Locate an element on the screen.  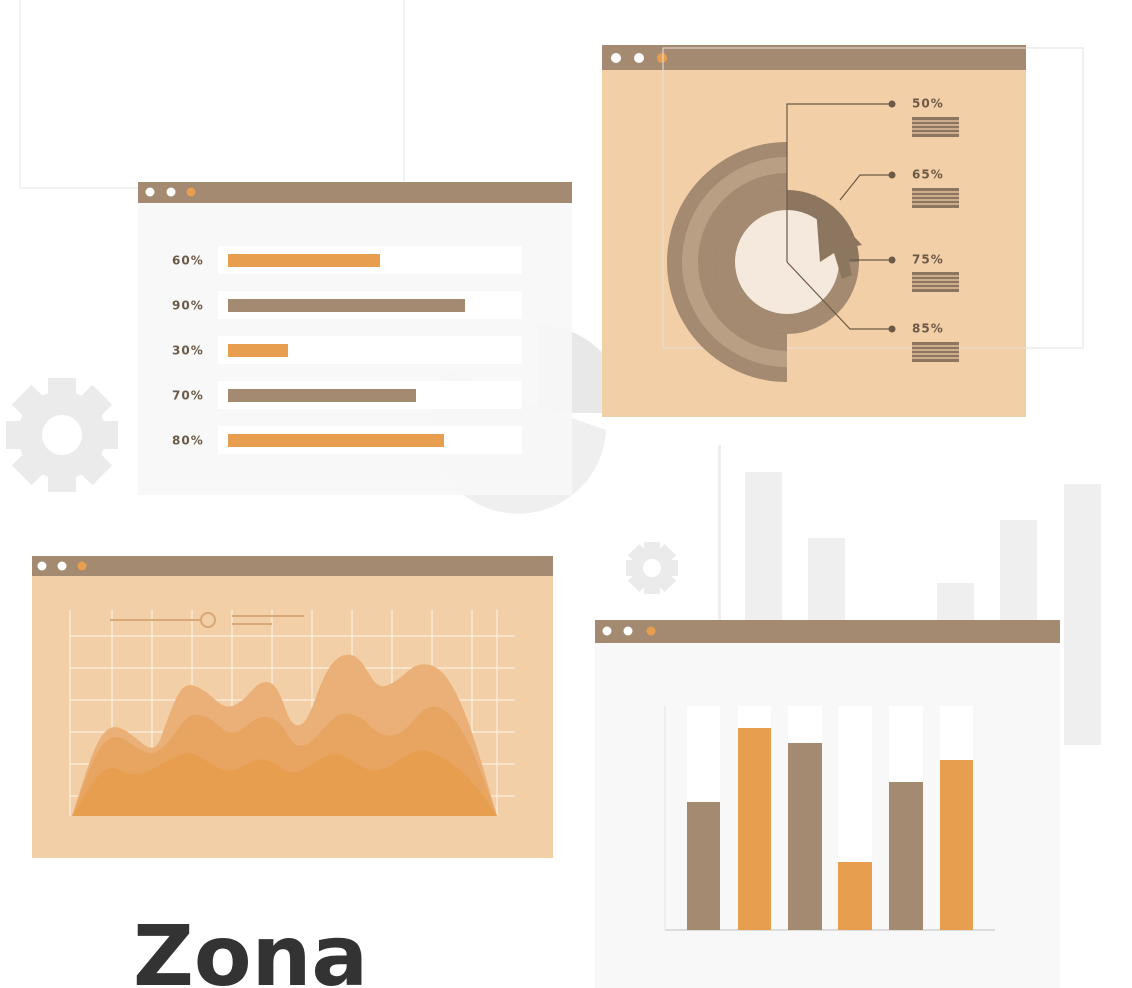
legend-label: 50% is located at coordinates (928, 104).